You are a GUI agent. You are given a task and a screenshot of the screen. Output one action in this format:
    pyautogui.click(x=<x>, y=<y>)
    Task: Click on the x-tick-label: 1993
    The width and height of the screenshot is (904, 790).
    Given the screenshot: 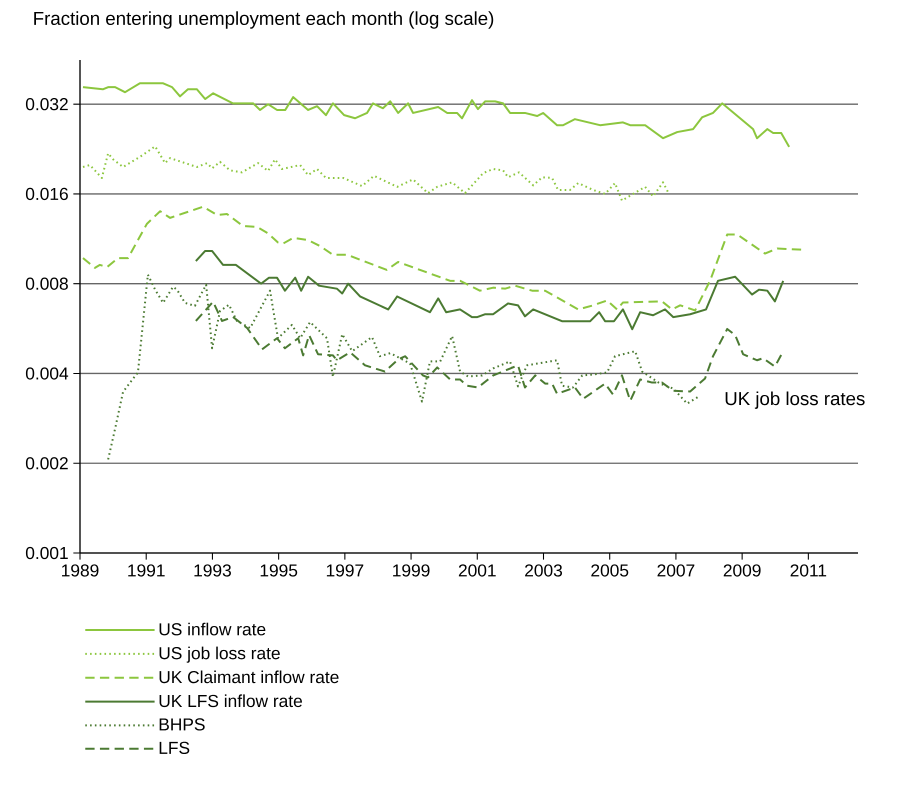 What is the action you would take?
    pyautogui.click(x=212, y=570)
    